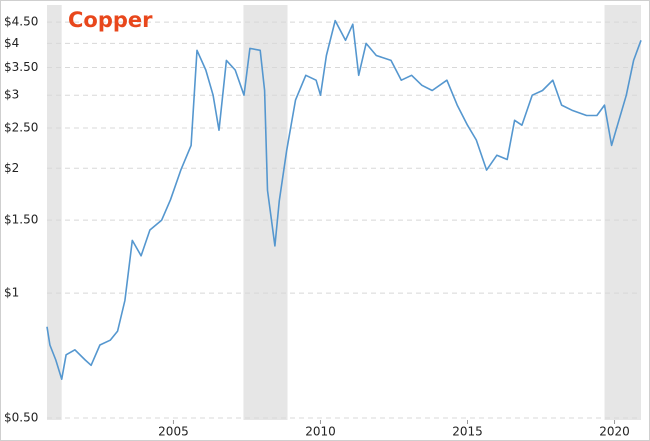 This screenshot has height=441, width=650. What do you see at coordinates (320, 432) in the screenshot?
I see `x-tick-label: 2010` at bounding box center [320, 432].